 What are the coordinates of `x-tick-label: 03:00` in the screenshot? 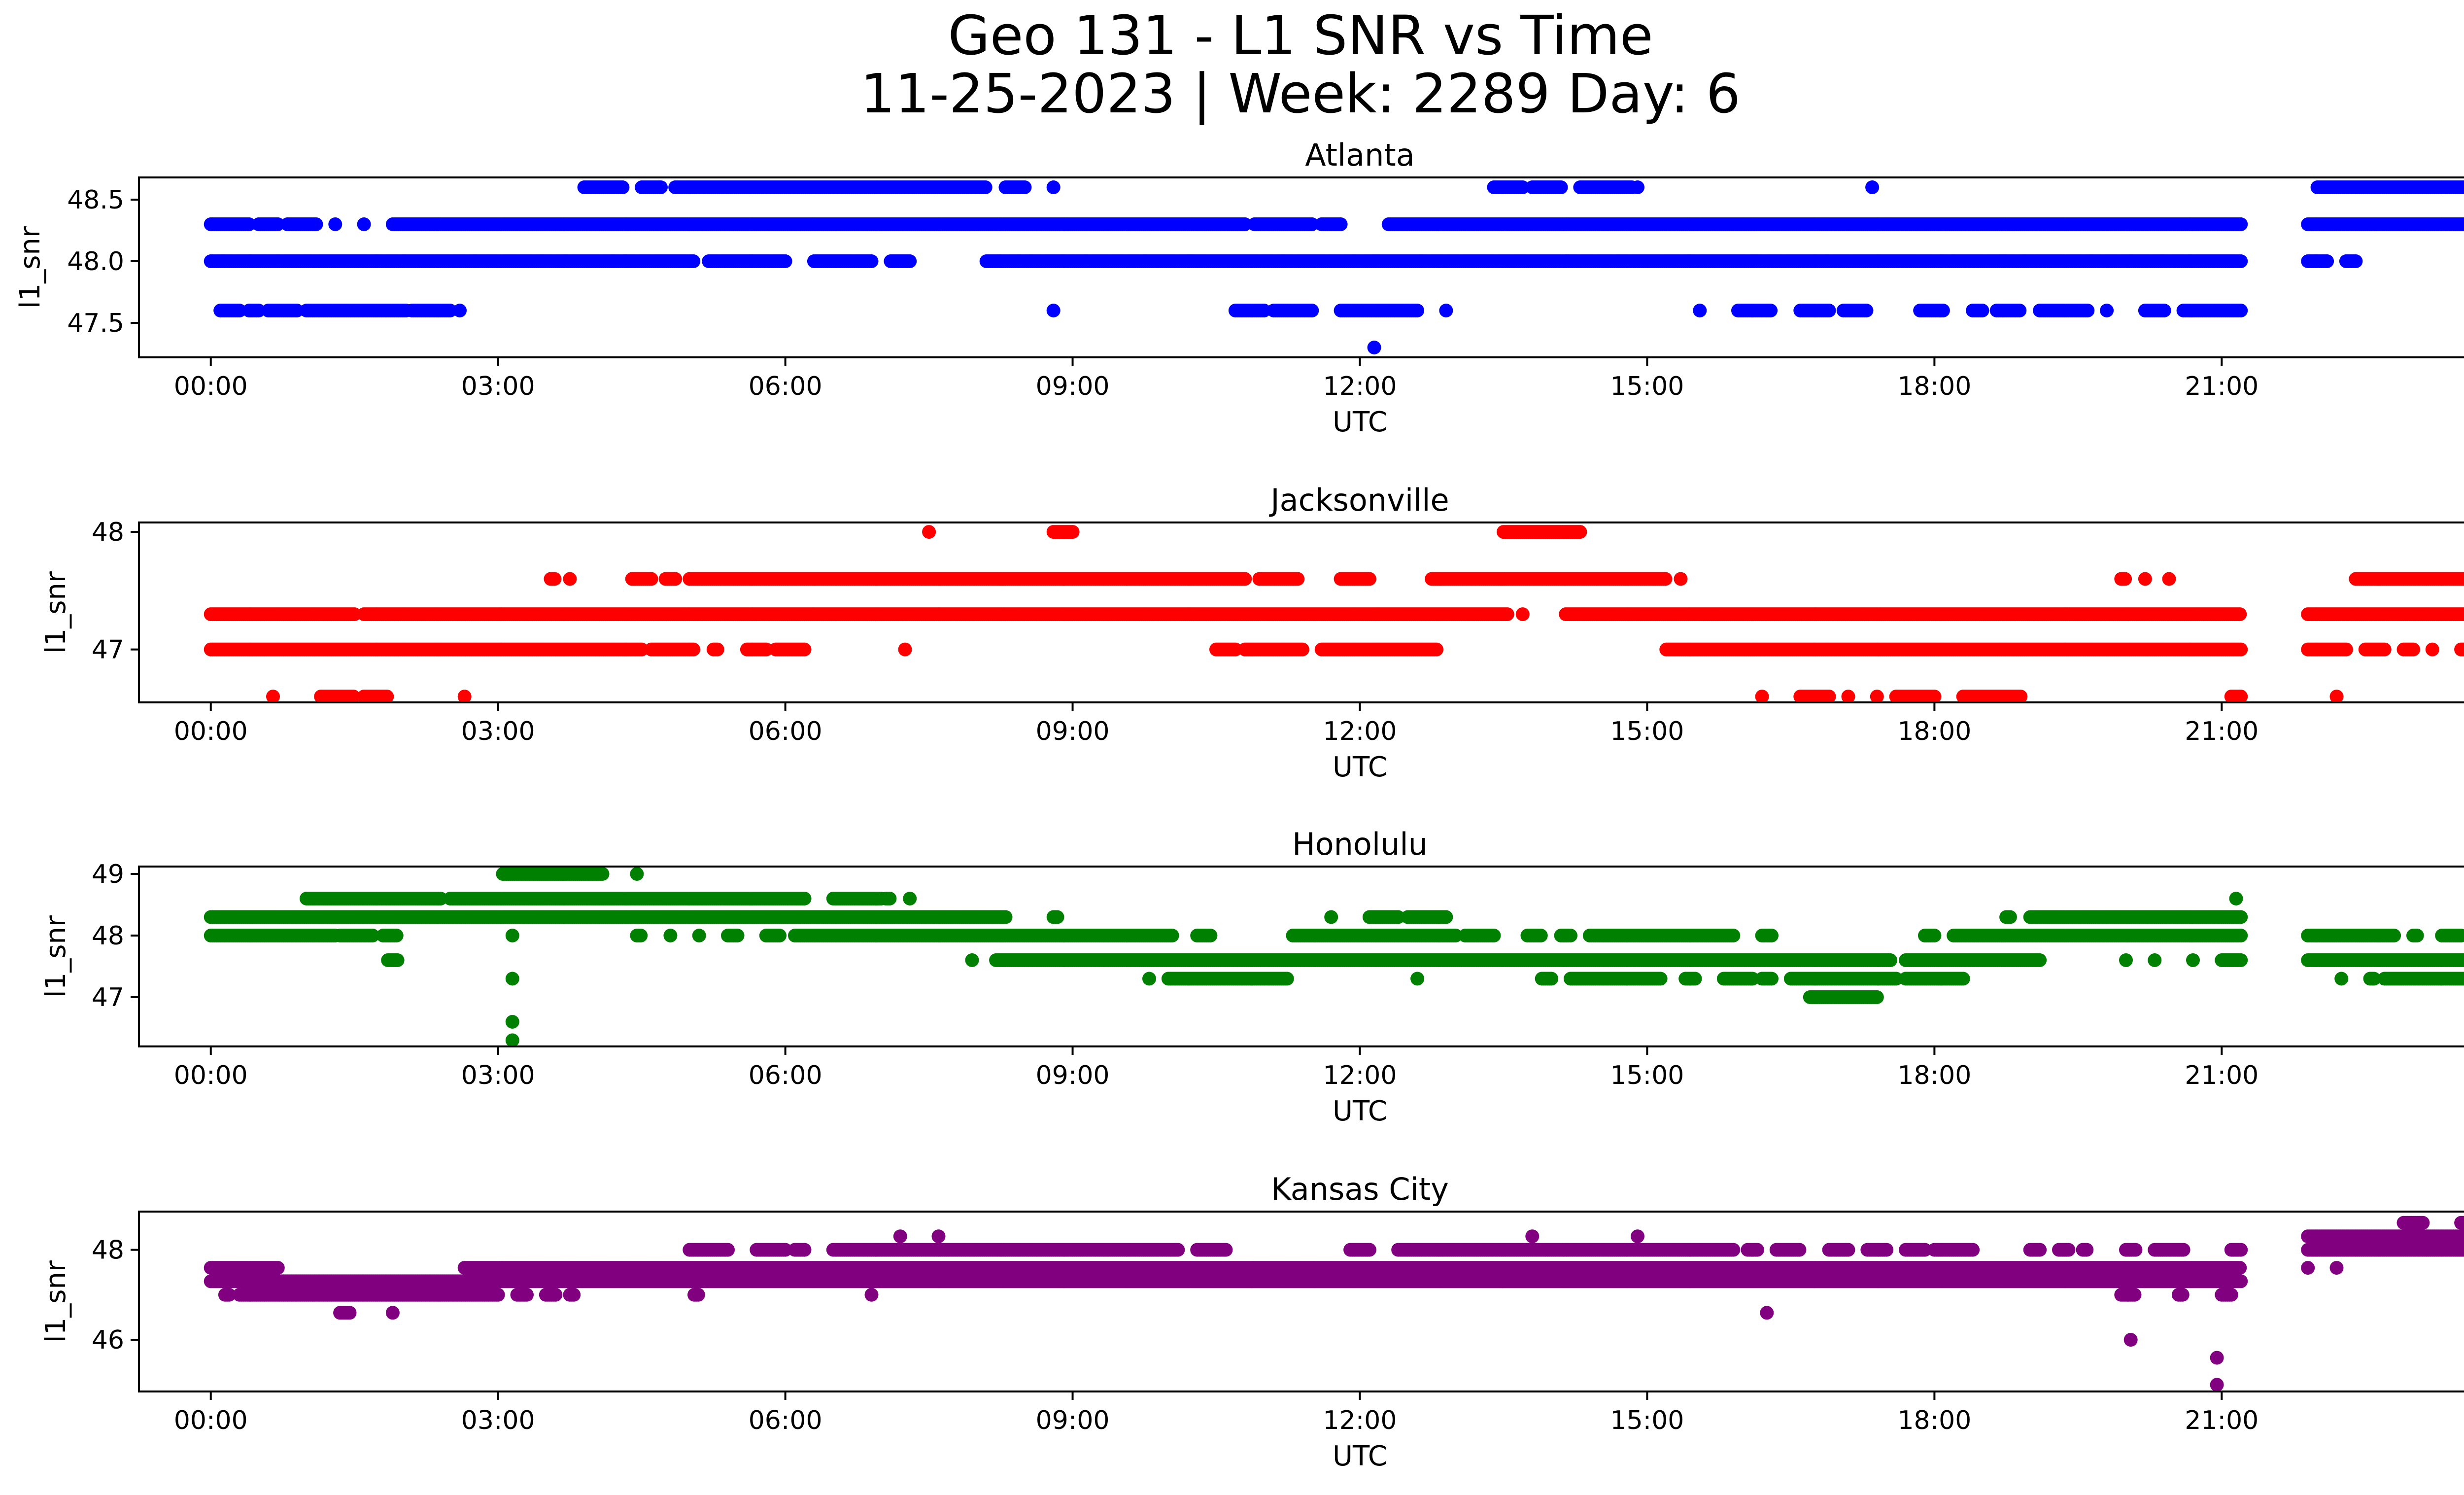 It's located at (498, 386).